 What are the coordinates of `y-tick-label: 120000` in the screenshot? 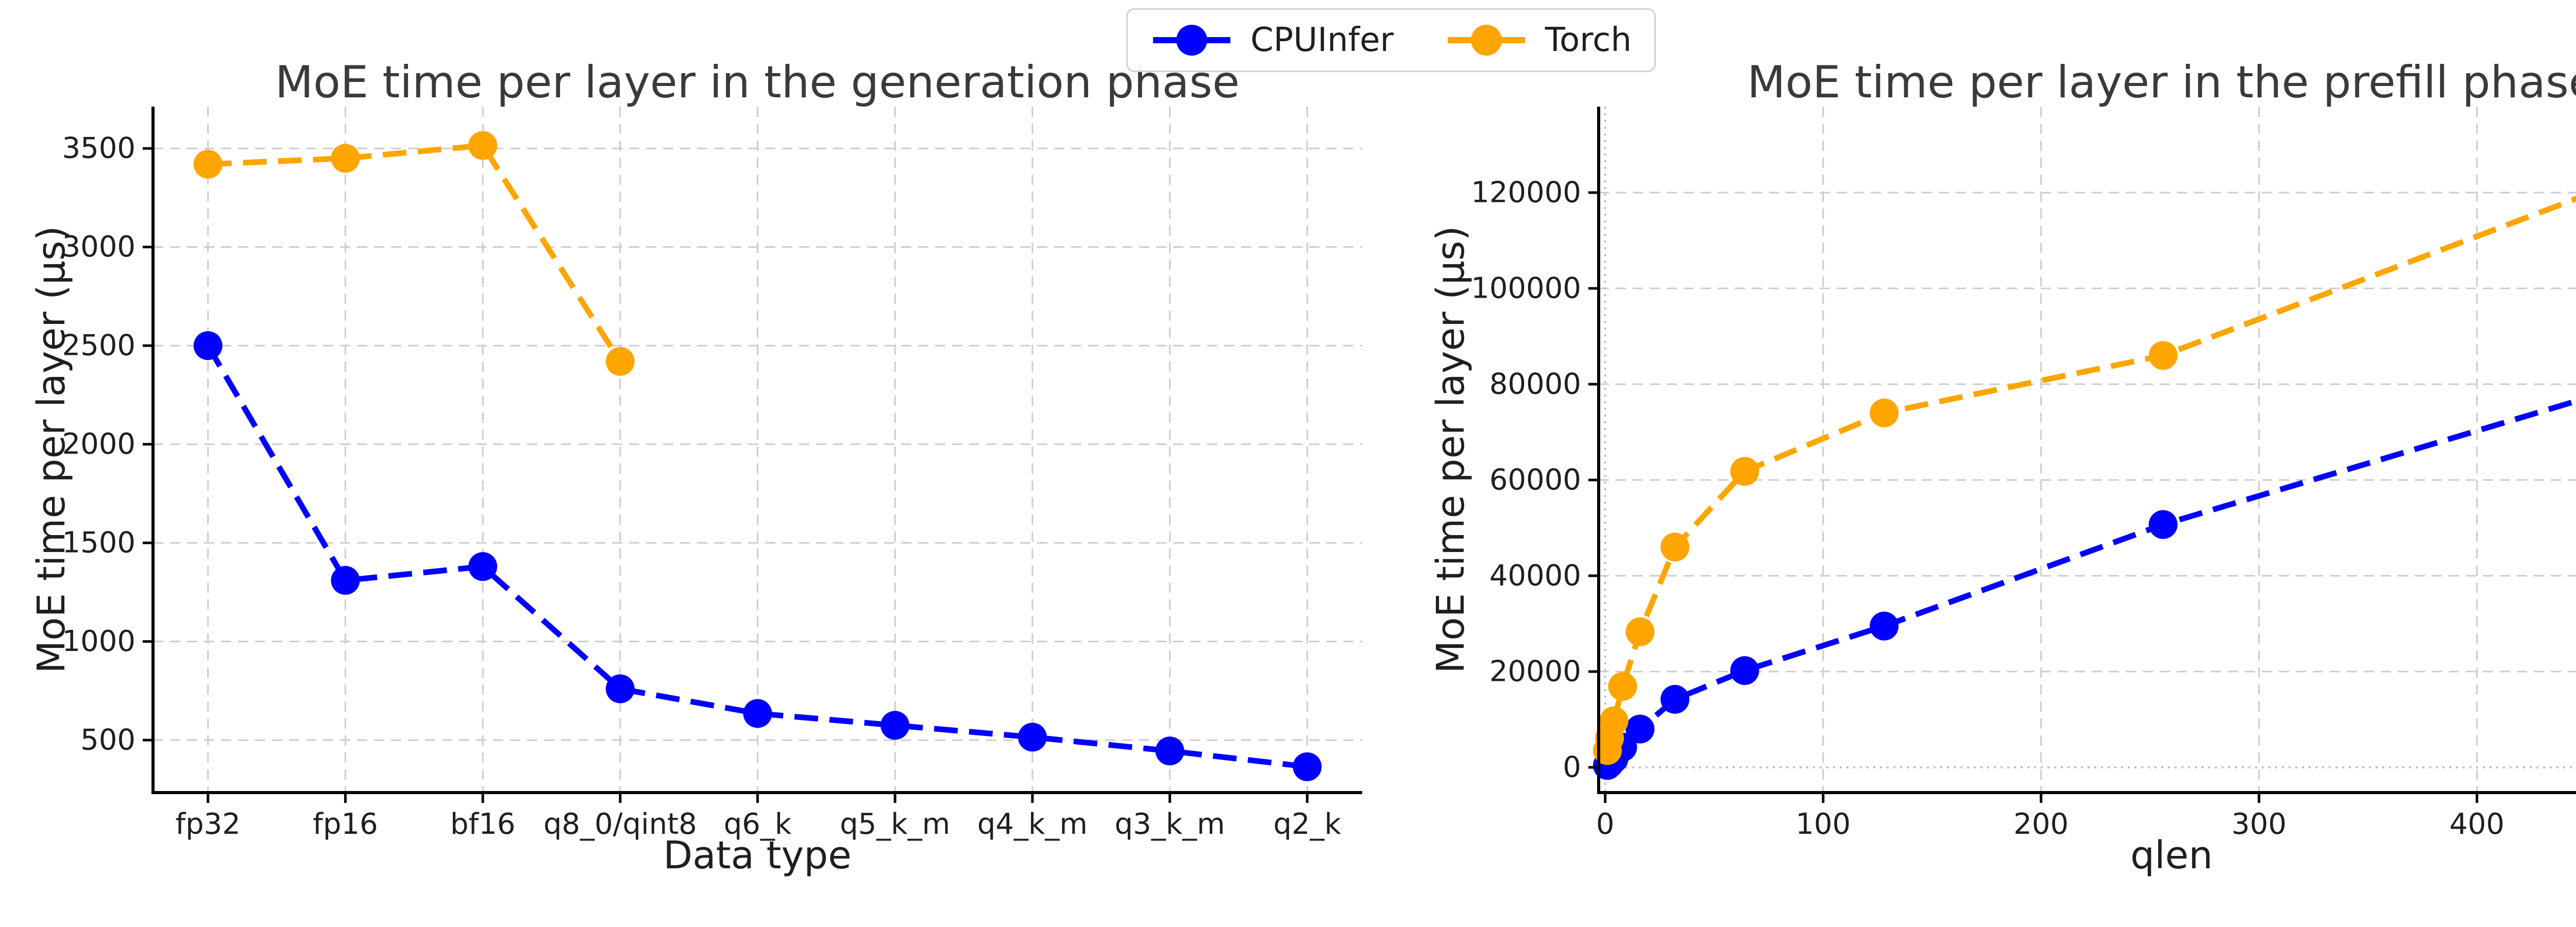 It's located at (1526, 193).